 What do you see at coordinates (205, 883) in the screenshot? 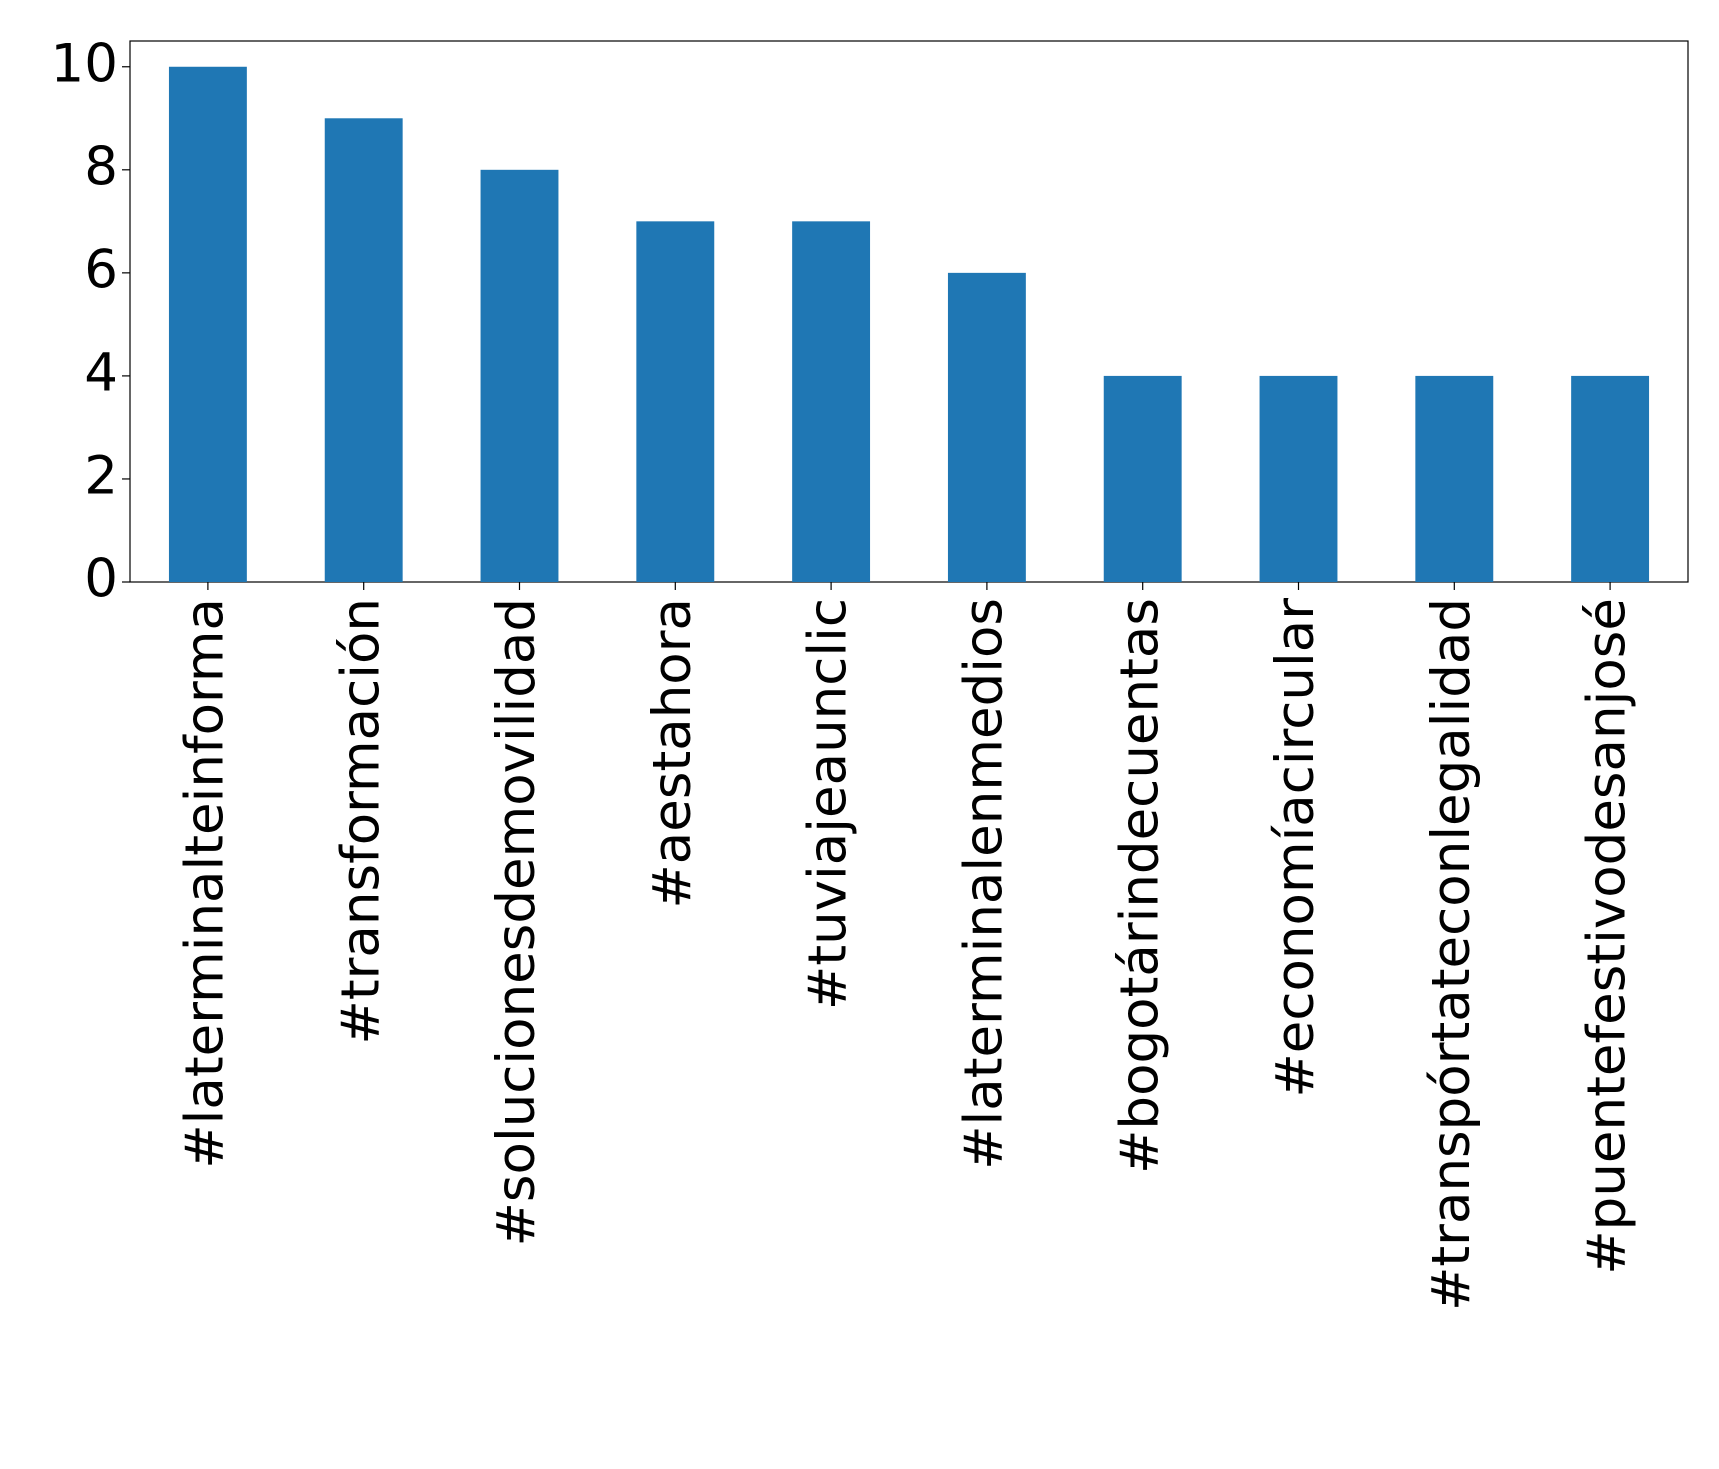
I see `x-tick-label: #laterminalteinforma` at bounding box center [205, 883].